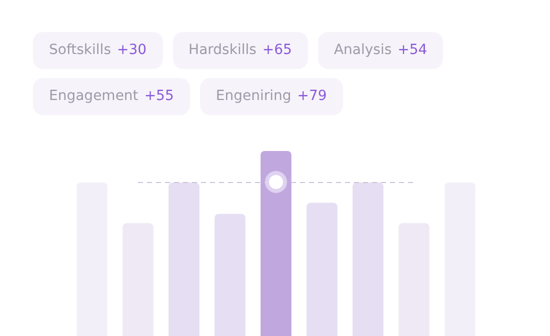  I want to click on text: Engeniring +79, so click(271, 96).